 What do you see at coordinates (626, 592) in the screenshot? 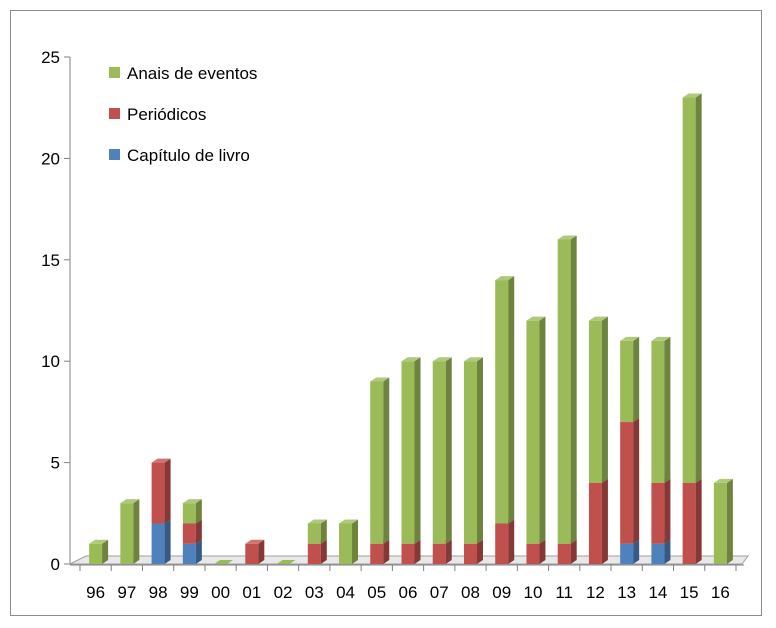
I see `x-tick-label: 13` at bounding box center [626, 592].